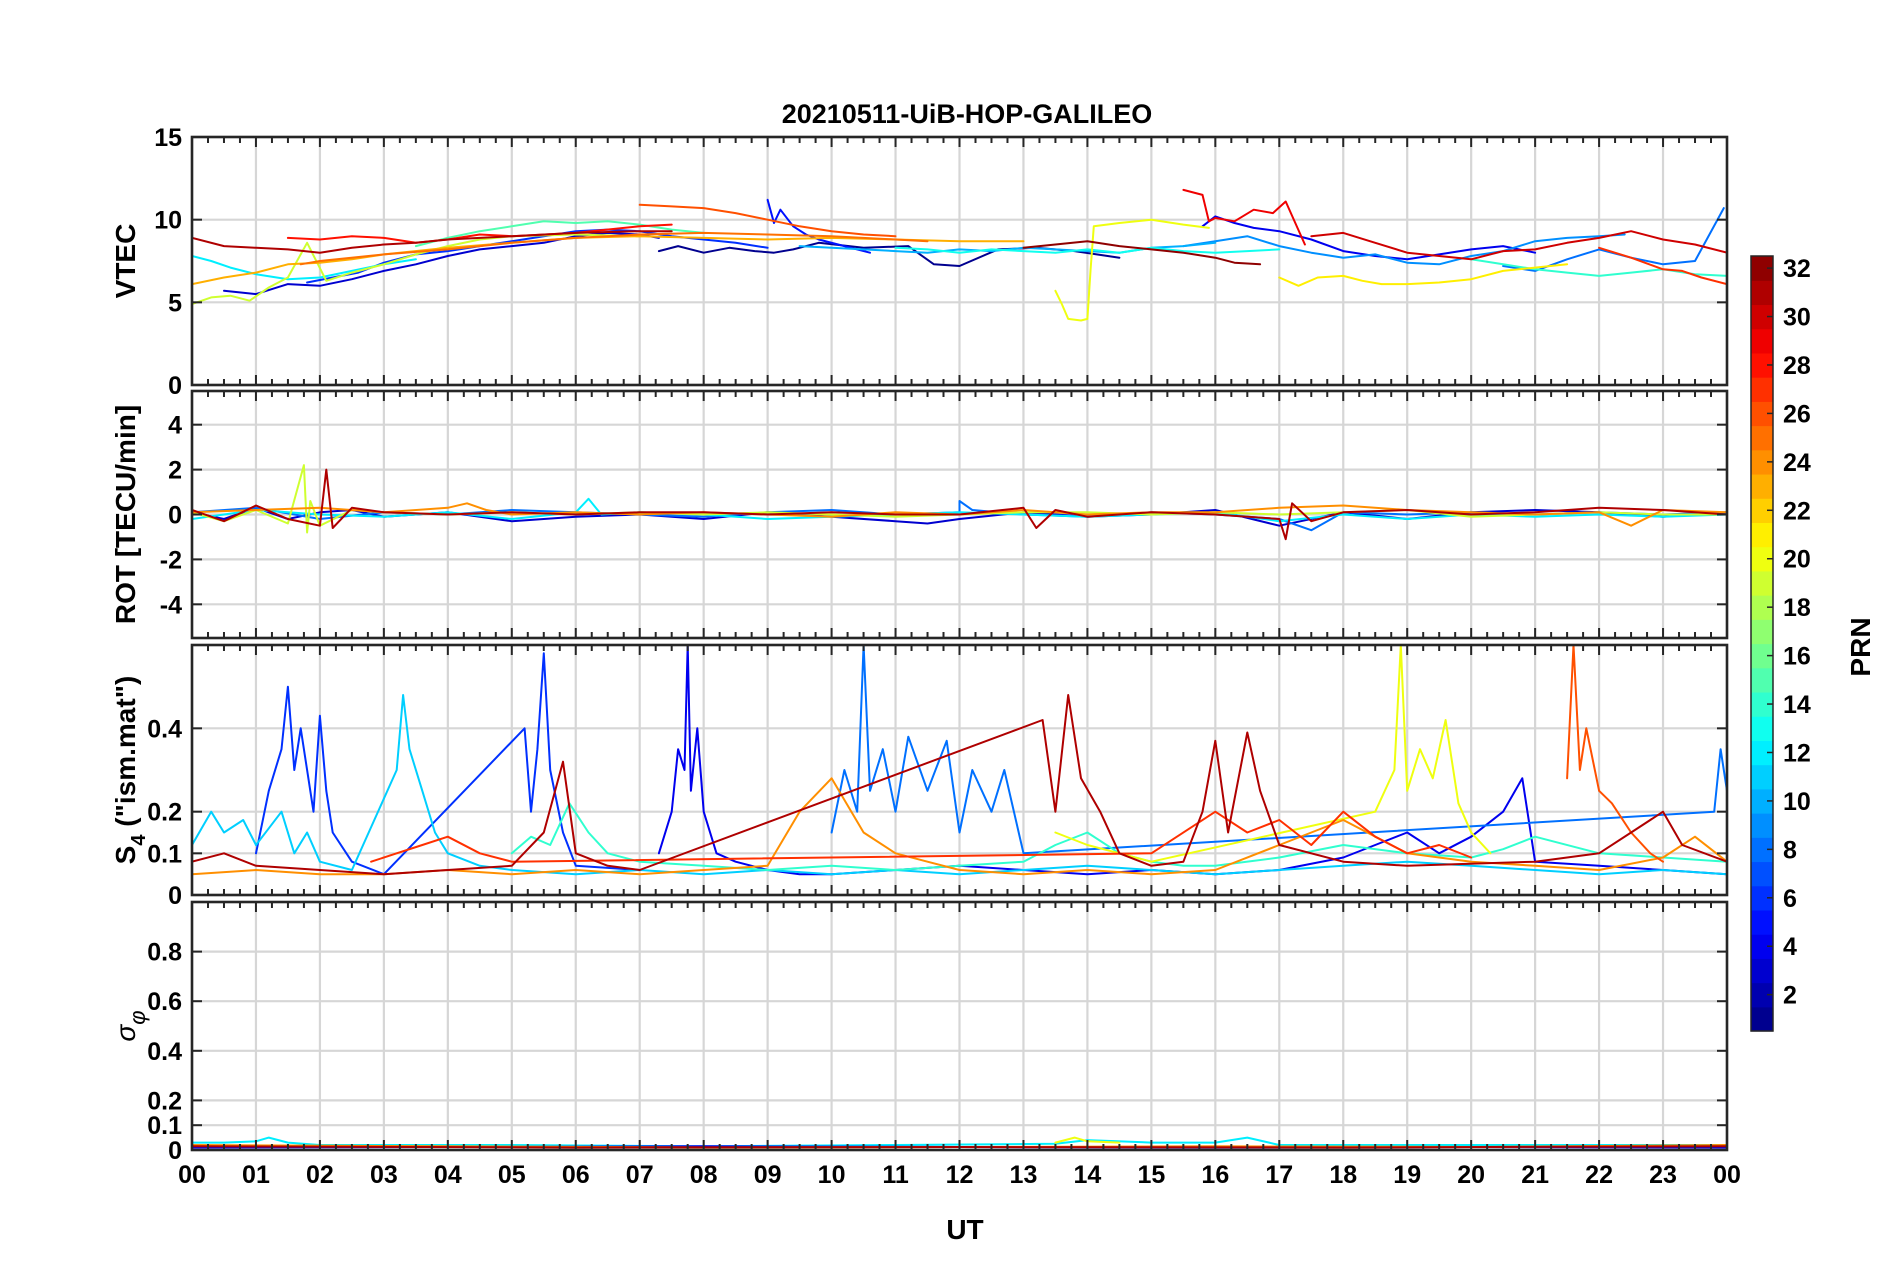 The height and width of the screenshot is (1277, 1902). Describe the element at coordinates (1407, 1175) in the screenshot. I see `x-tick-label: 19` at that location.